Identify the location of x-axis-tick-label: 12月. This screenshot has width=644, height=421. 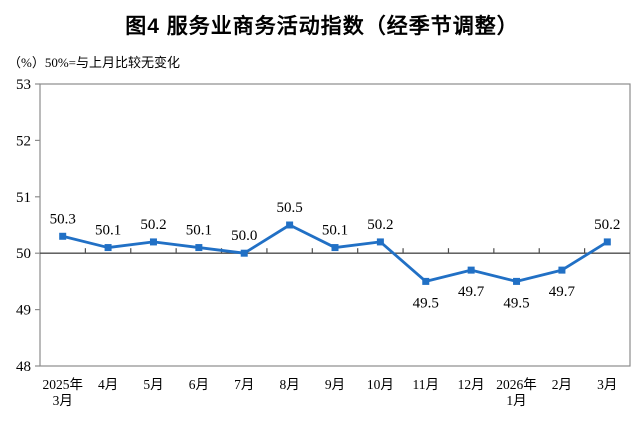
(471, 384).